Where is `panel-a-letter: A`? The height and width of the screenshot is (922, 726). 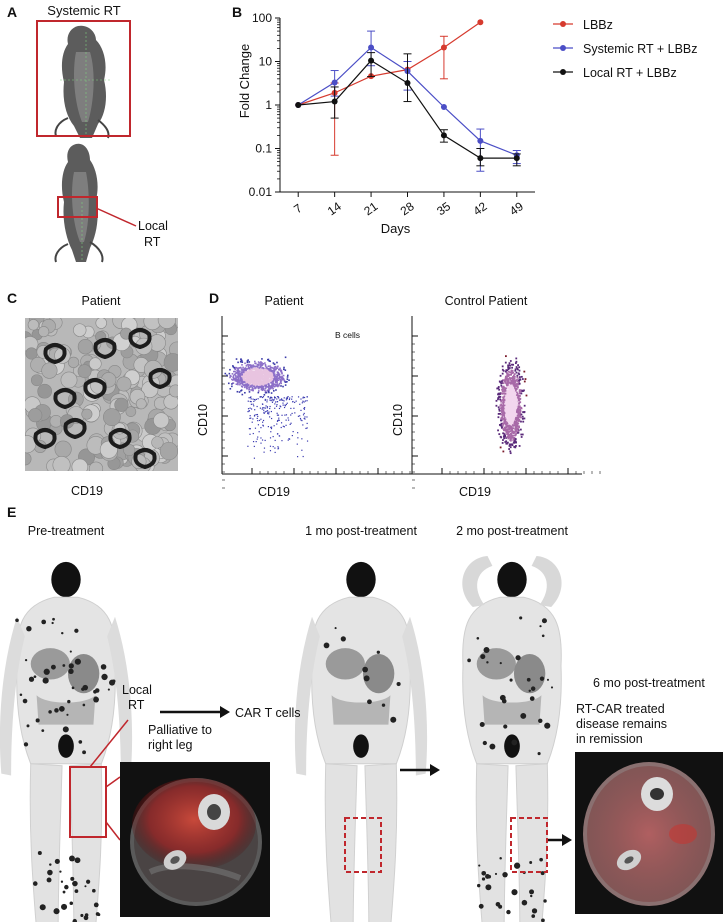 panel-a-letter: A is located at coordinates (12, 12).